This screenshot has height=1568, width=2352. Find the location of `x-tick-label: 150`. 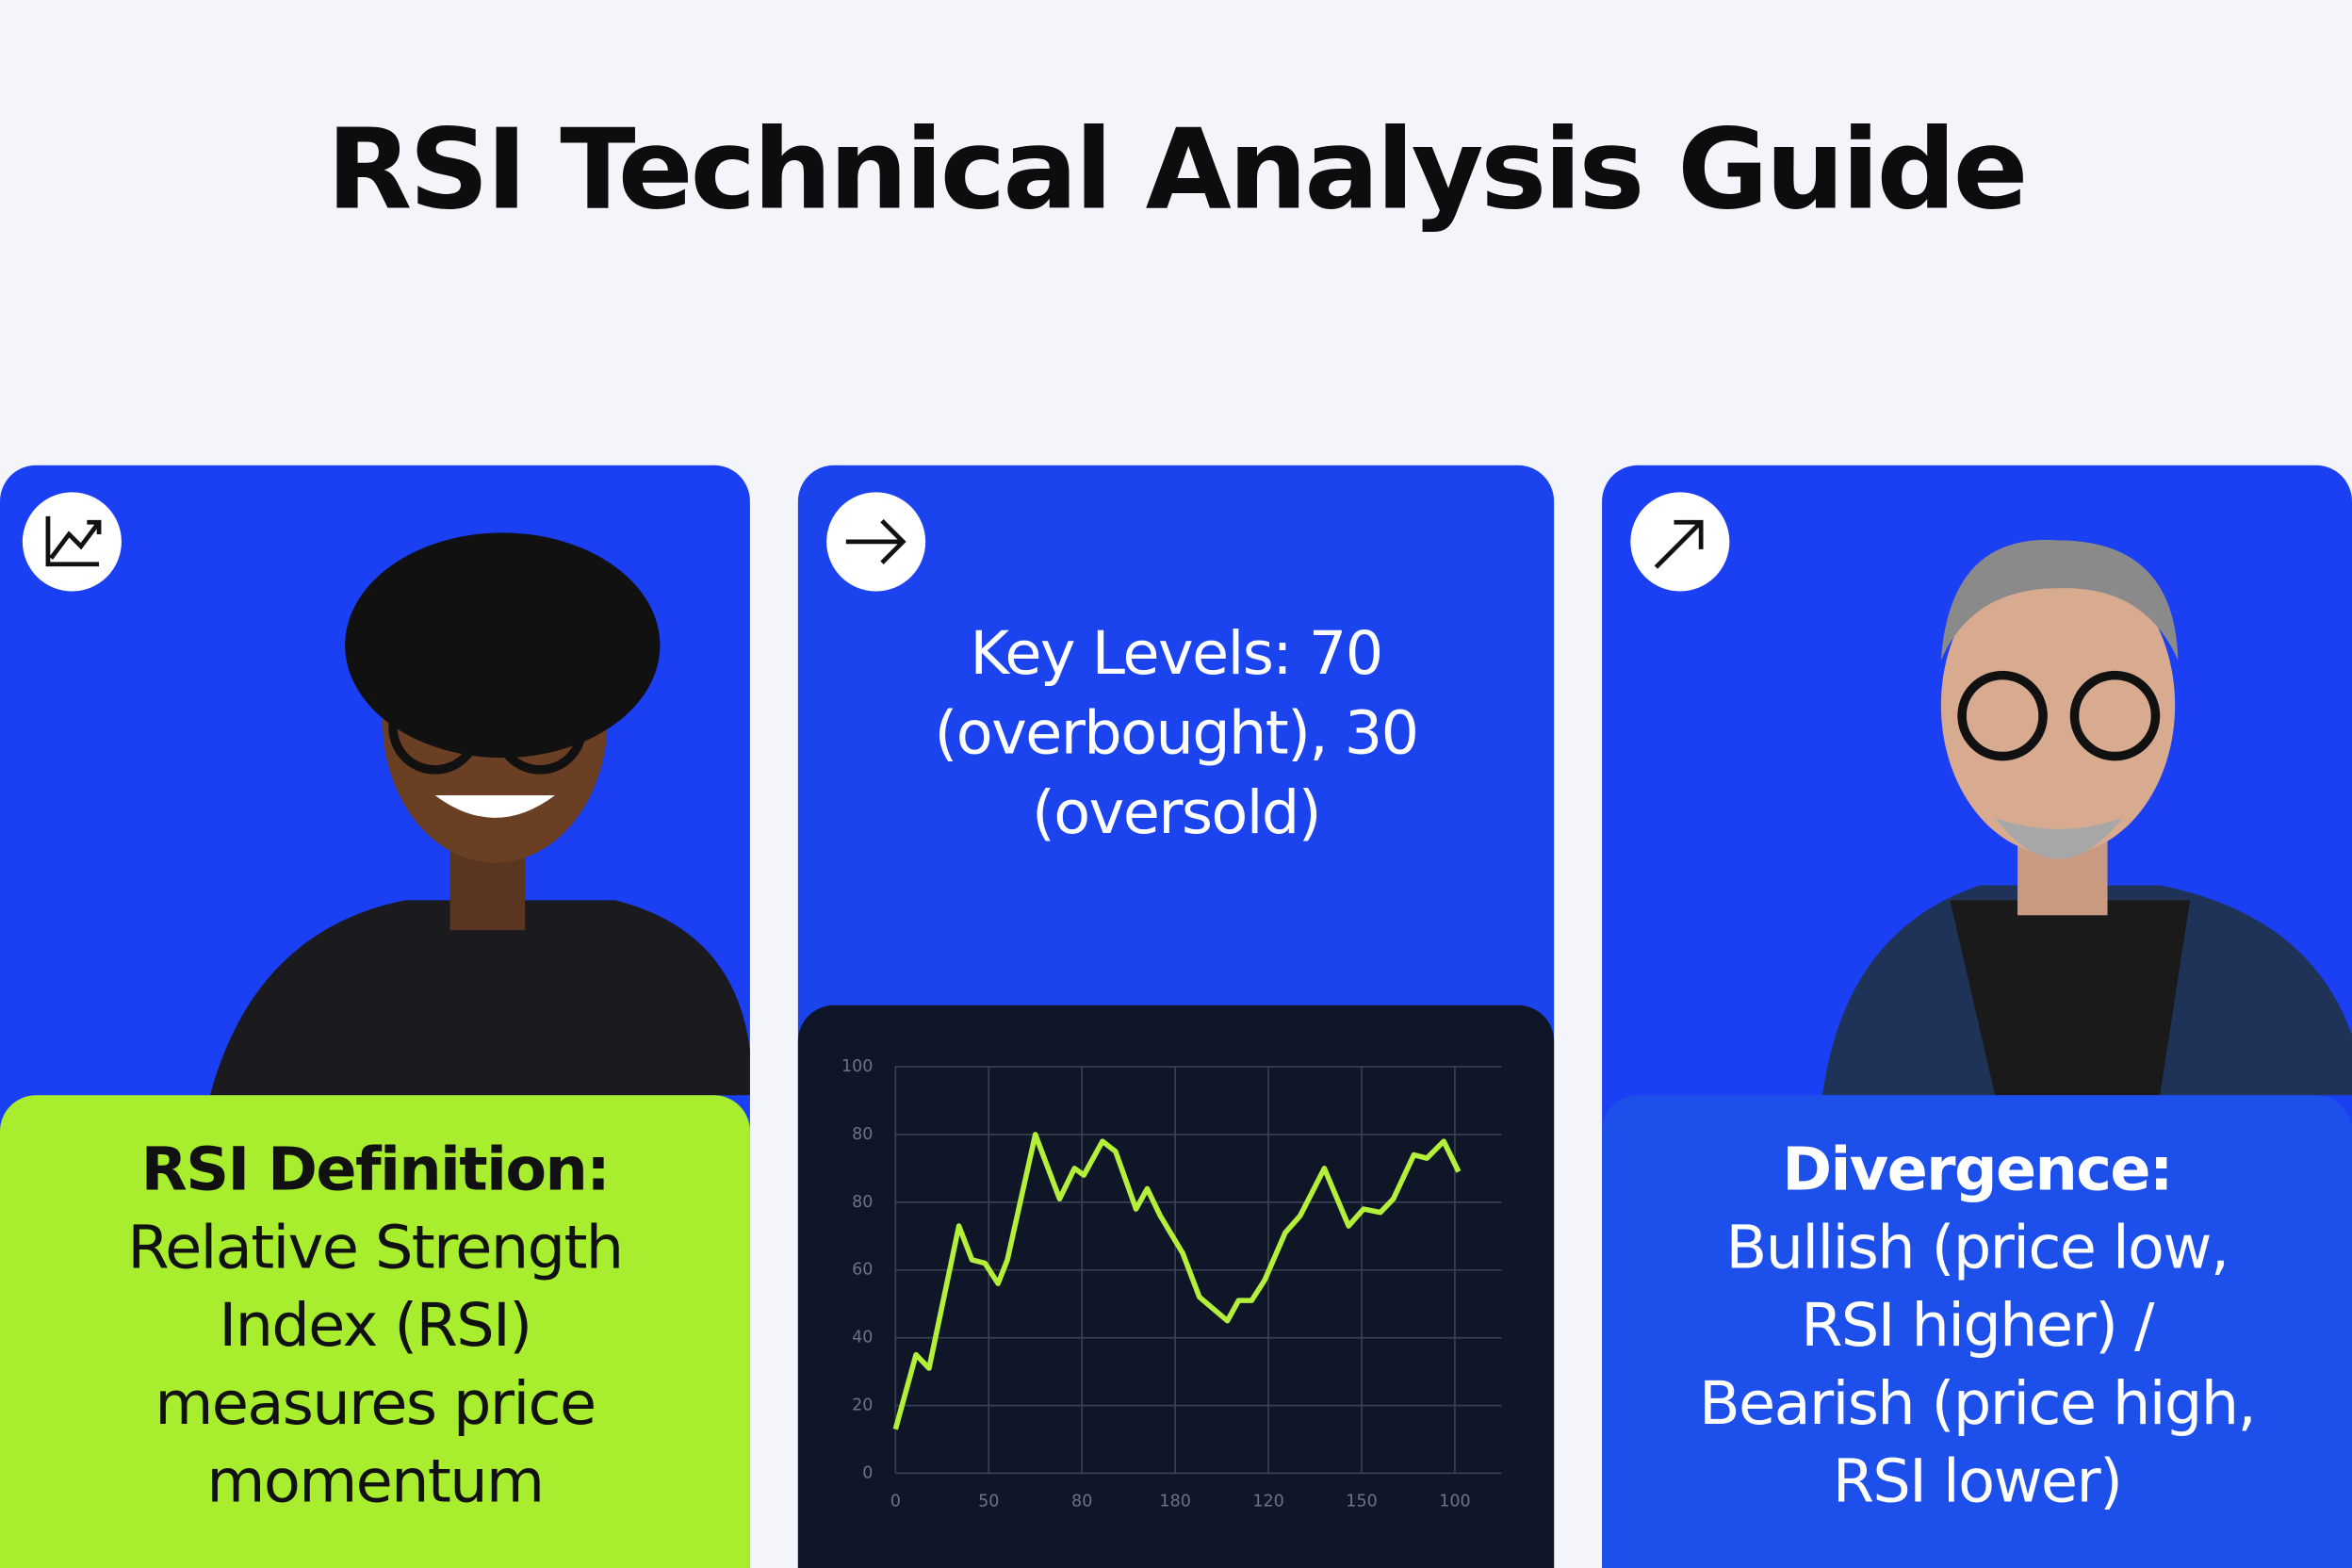

x-tick-label: 150 is located at coordinates (1361, 1502).